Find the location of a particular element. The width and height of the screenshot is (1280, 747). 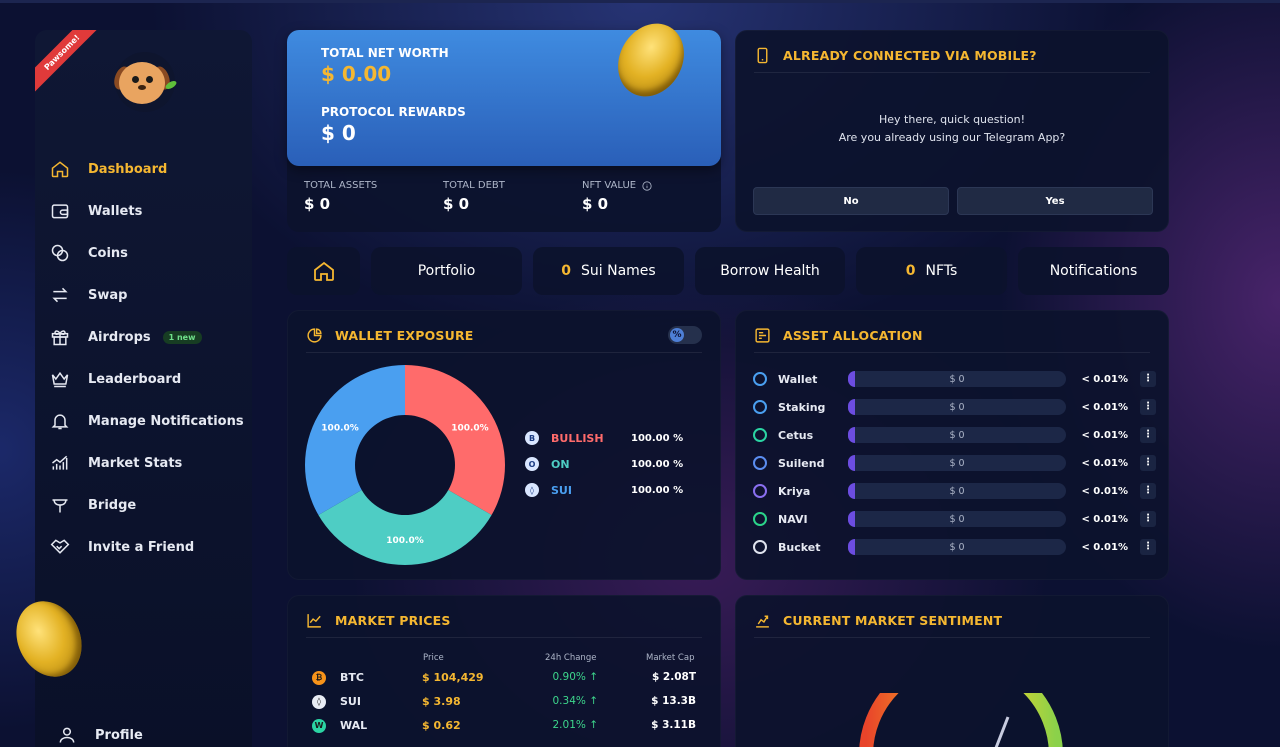

total-debt-label: TOTAL DEBT is located at coordinates (474, 185).